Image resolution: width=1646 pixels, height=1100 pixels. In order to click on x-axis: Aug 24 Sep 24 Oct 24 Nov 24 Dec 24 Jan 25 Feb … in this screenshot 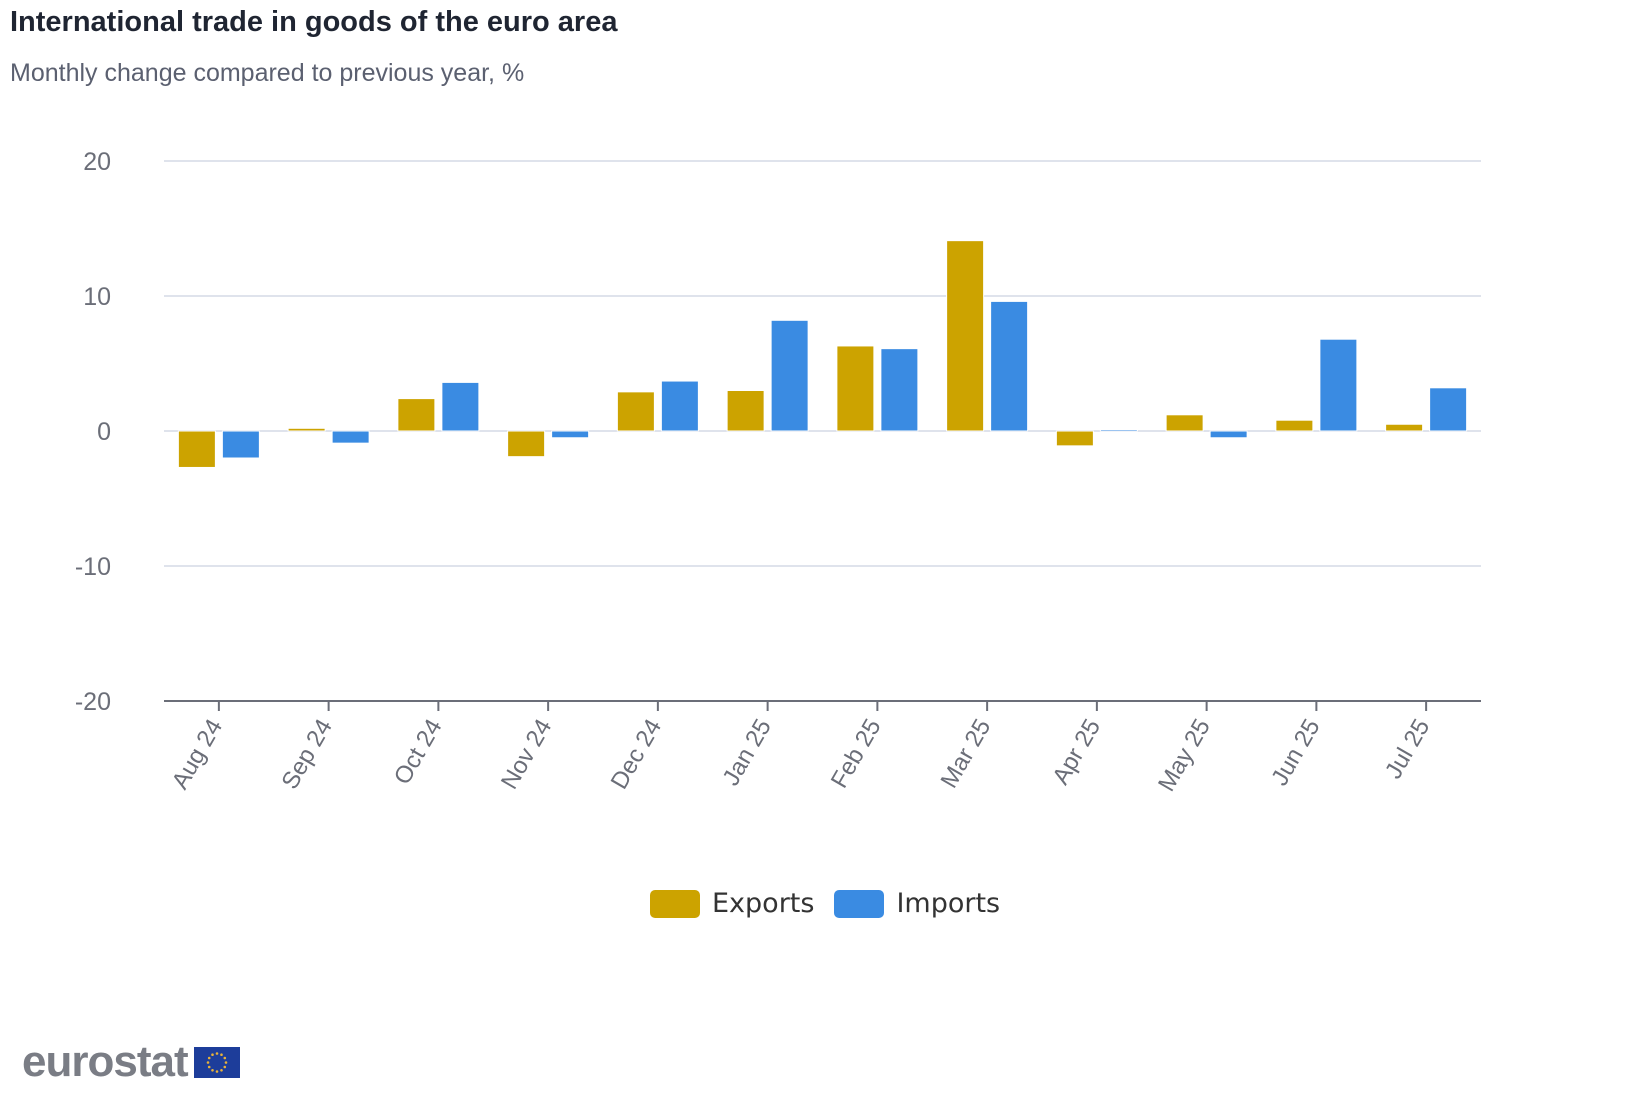, I will do `click(822, 748)`.